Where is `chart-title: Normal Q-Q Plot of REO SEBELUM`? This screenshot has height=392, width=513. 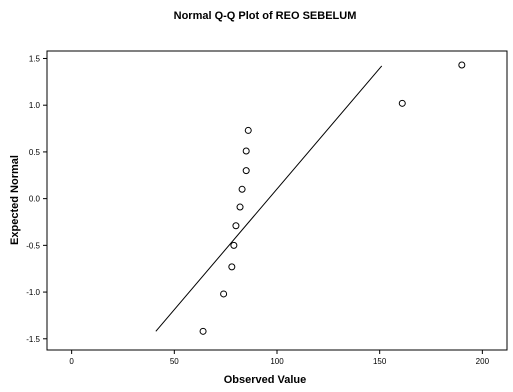 chart-title: Normal Q-Q Plot of REO SEBELUM is located at coordinates (265, 16).